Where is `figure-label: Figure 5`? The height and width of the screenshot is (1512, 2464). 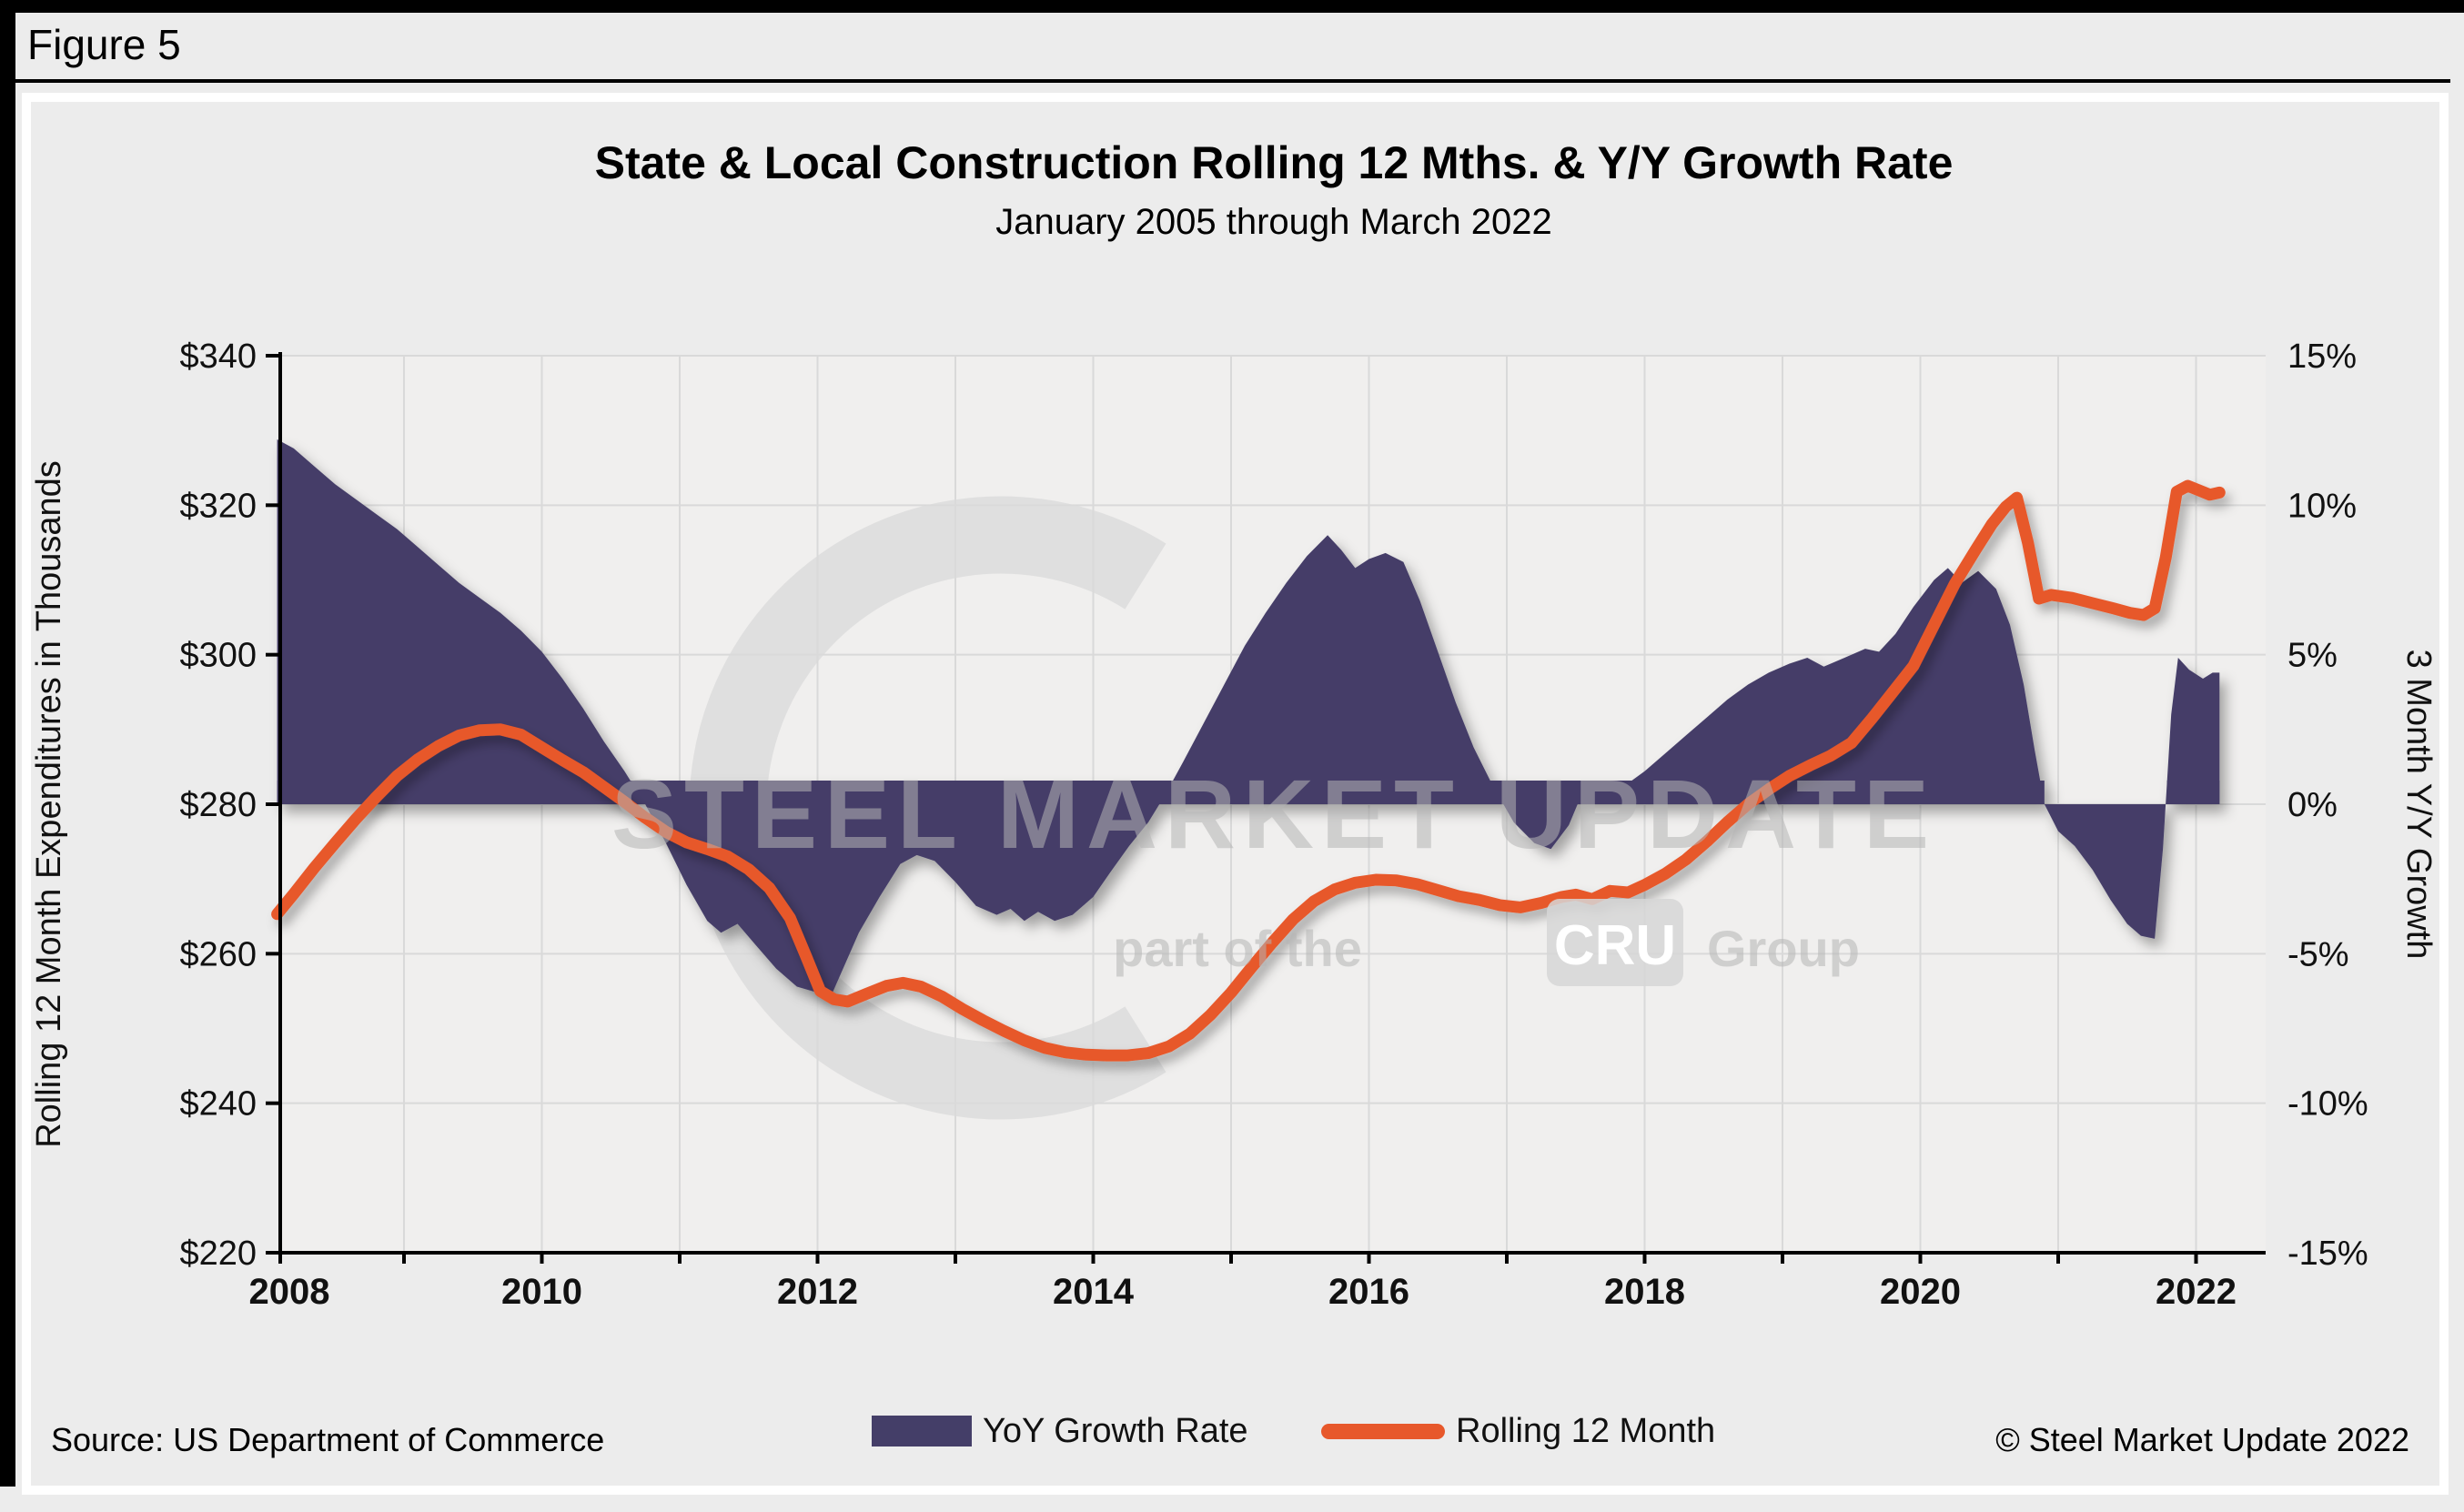
figure-label: Figure 5 is located at coordinates (104, 45).